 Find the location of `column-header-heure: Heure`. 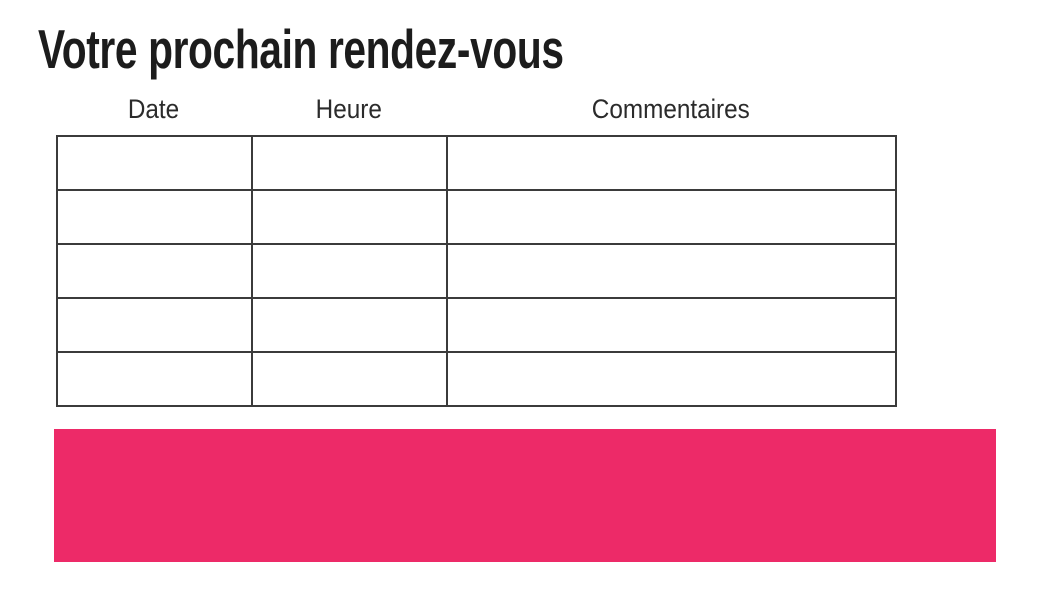

column-header-heure: Heure is located at coordinates (348, 109).